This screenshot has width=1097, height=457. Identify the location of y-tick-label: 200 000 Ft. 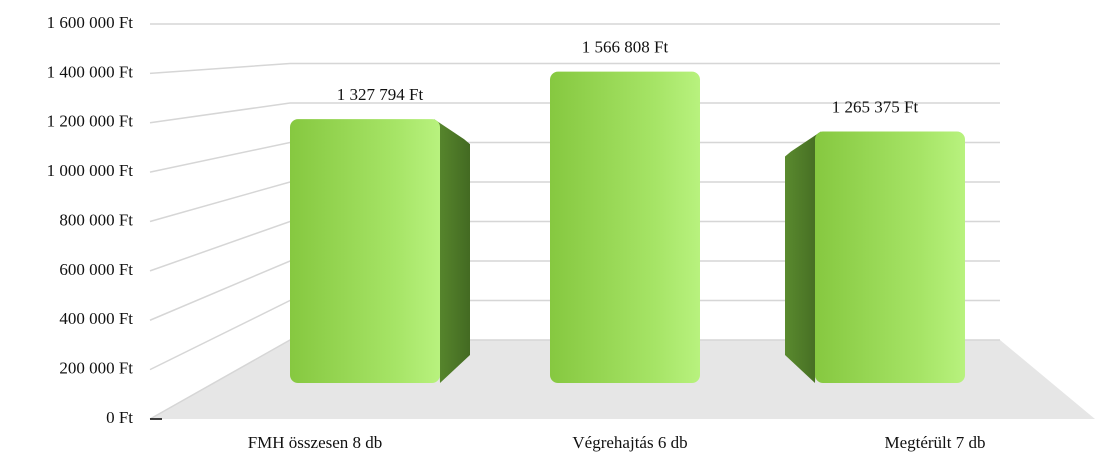
(96, 368).